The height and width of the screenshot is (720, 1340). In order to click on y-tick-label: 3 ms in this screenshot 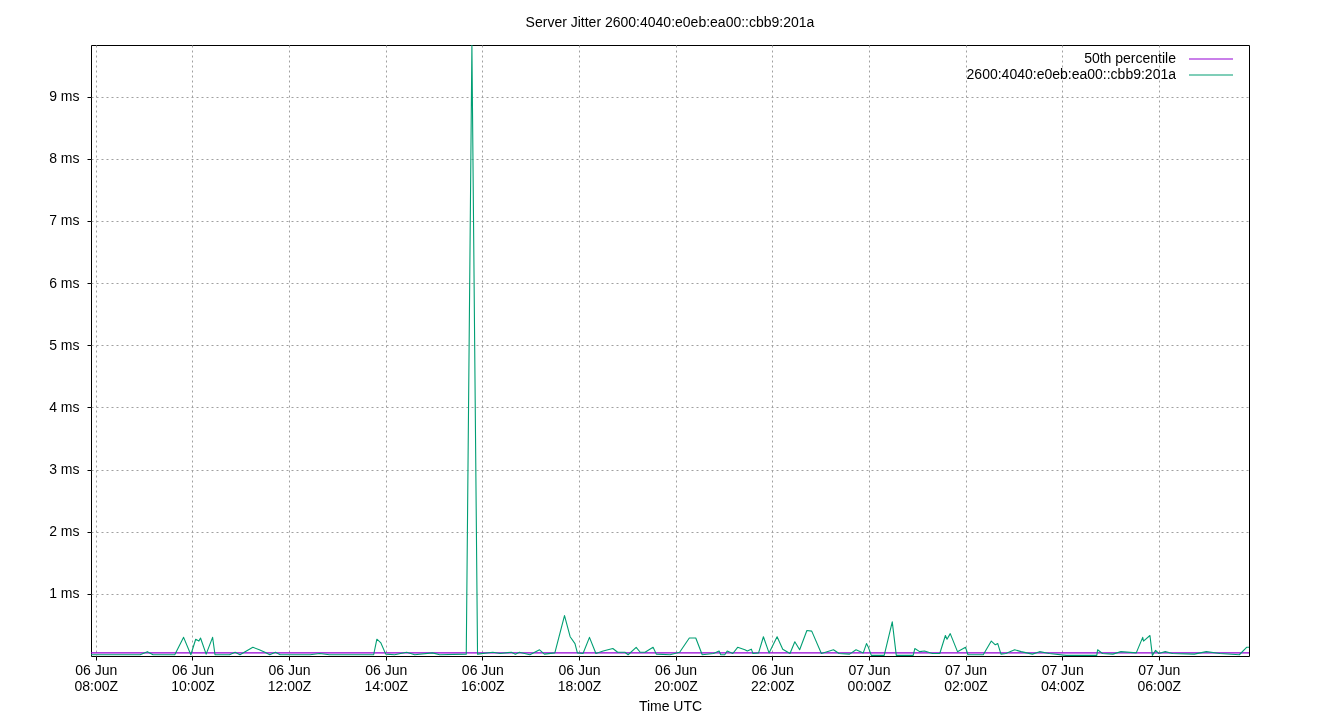, I will do `click(64, 469)`.